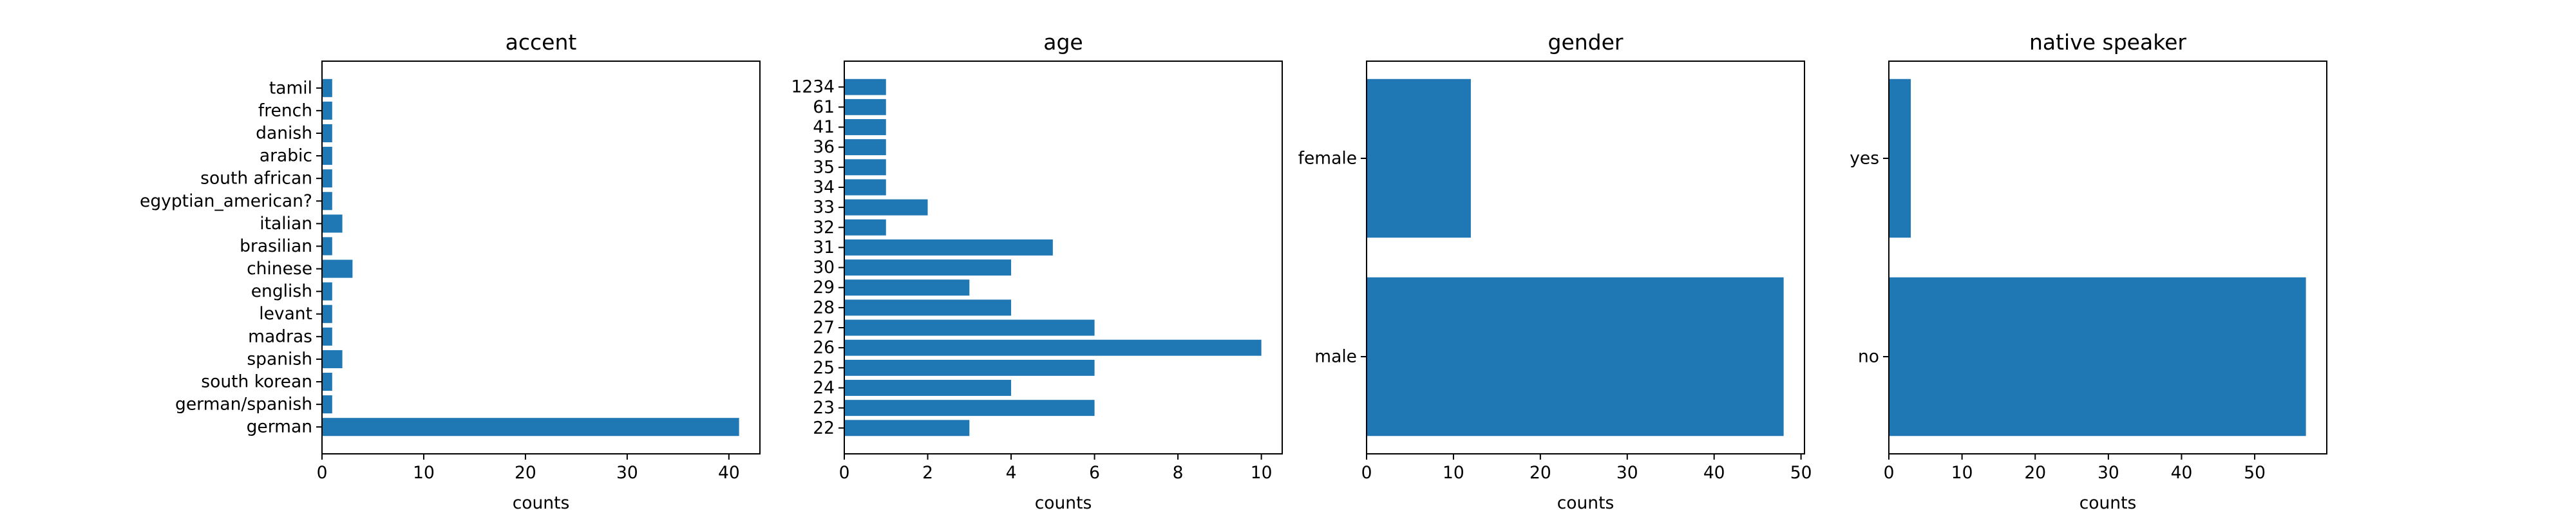 The image size is (2576, 515). What do you see at coordinates (824, 307) in the screenshot?
I see `y-tick-label: 28` at bounding box center [824, 307].